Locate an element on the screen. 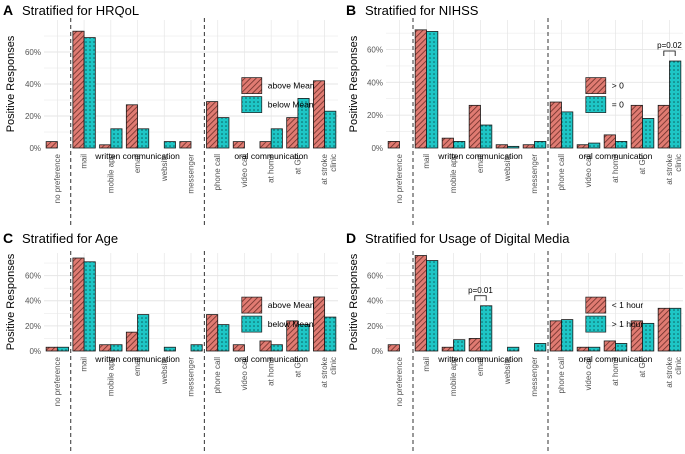 This screenshot has height=454, width=685. p-value-label: p=0.02 is located at coordinates (669, 45).